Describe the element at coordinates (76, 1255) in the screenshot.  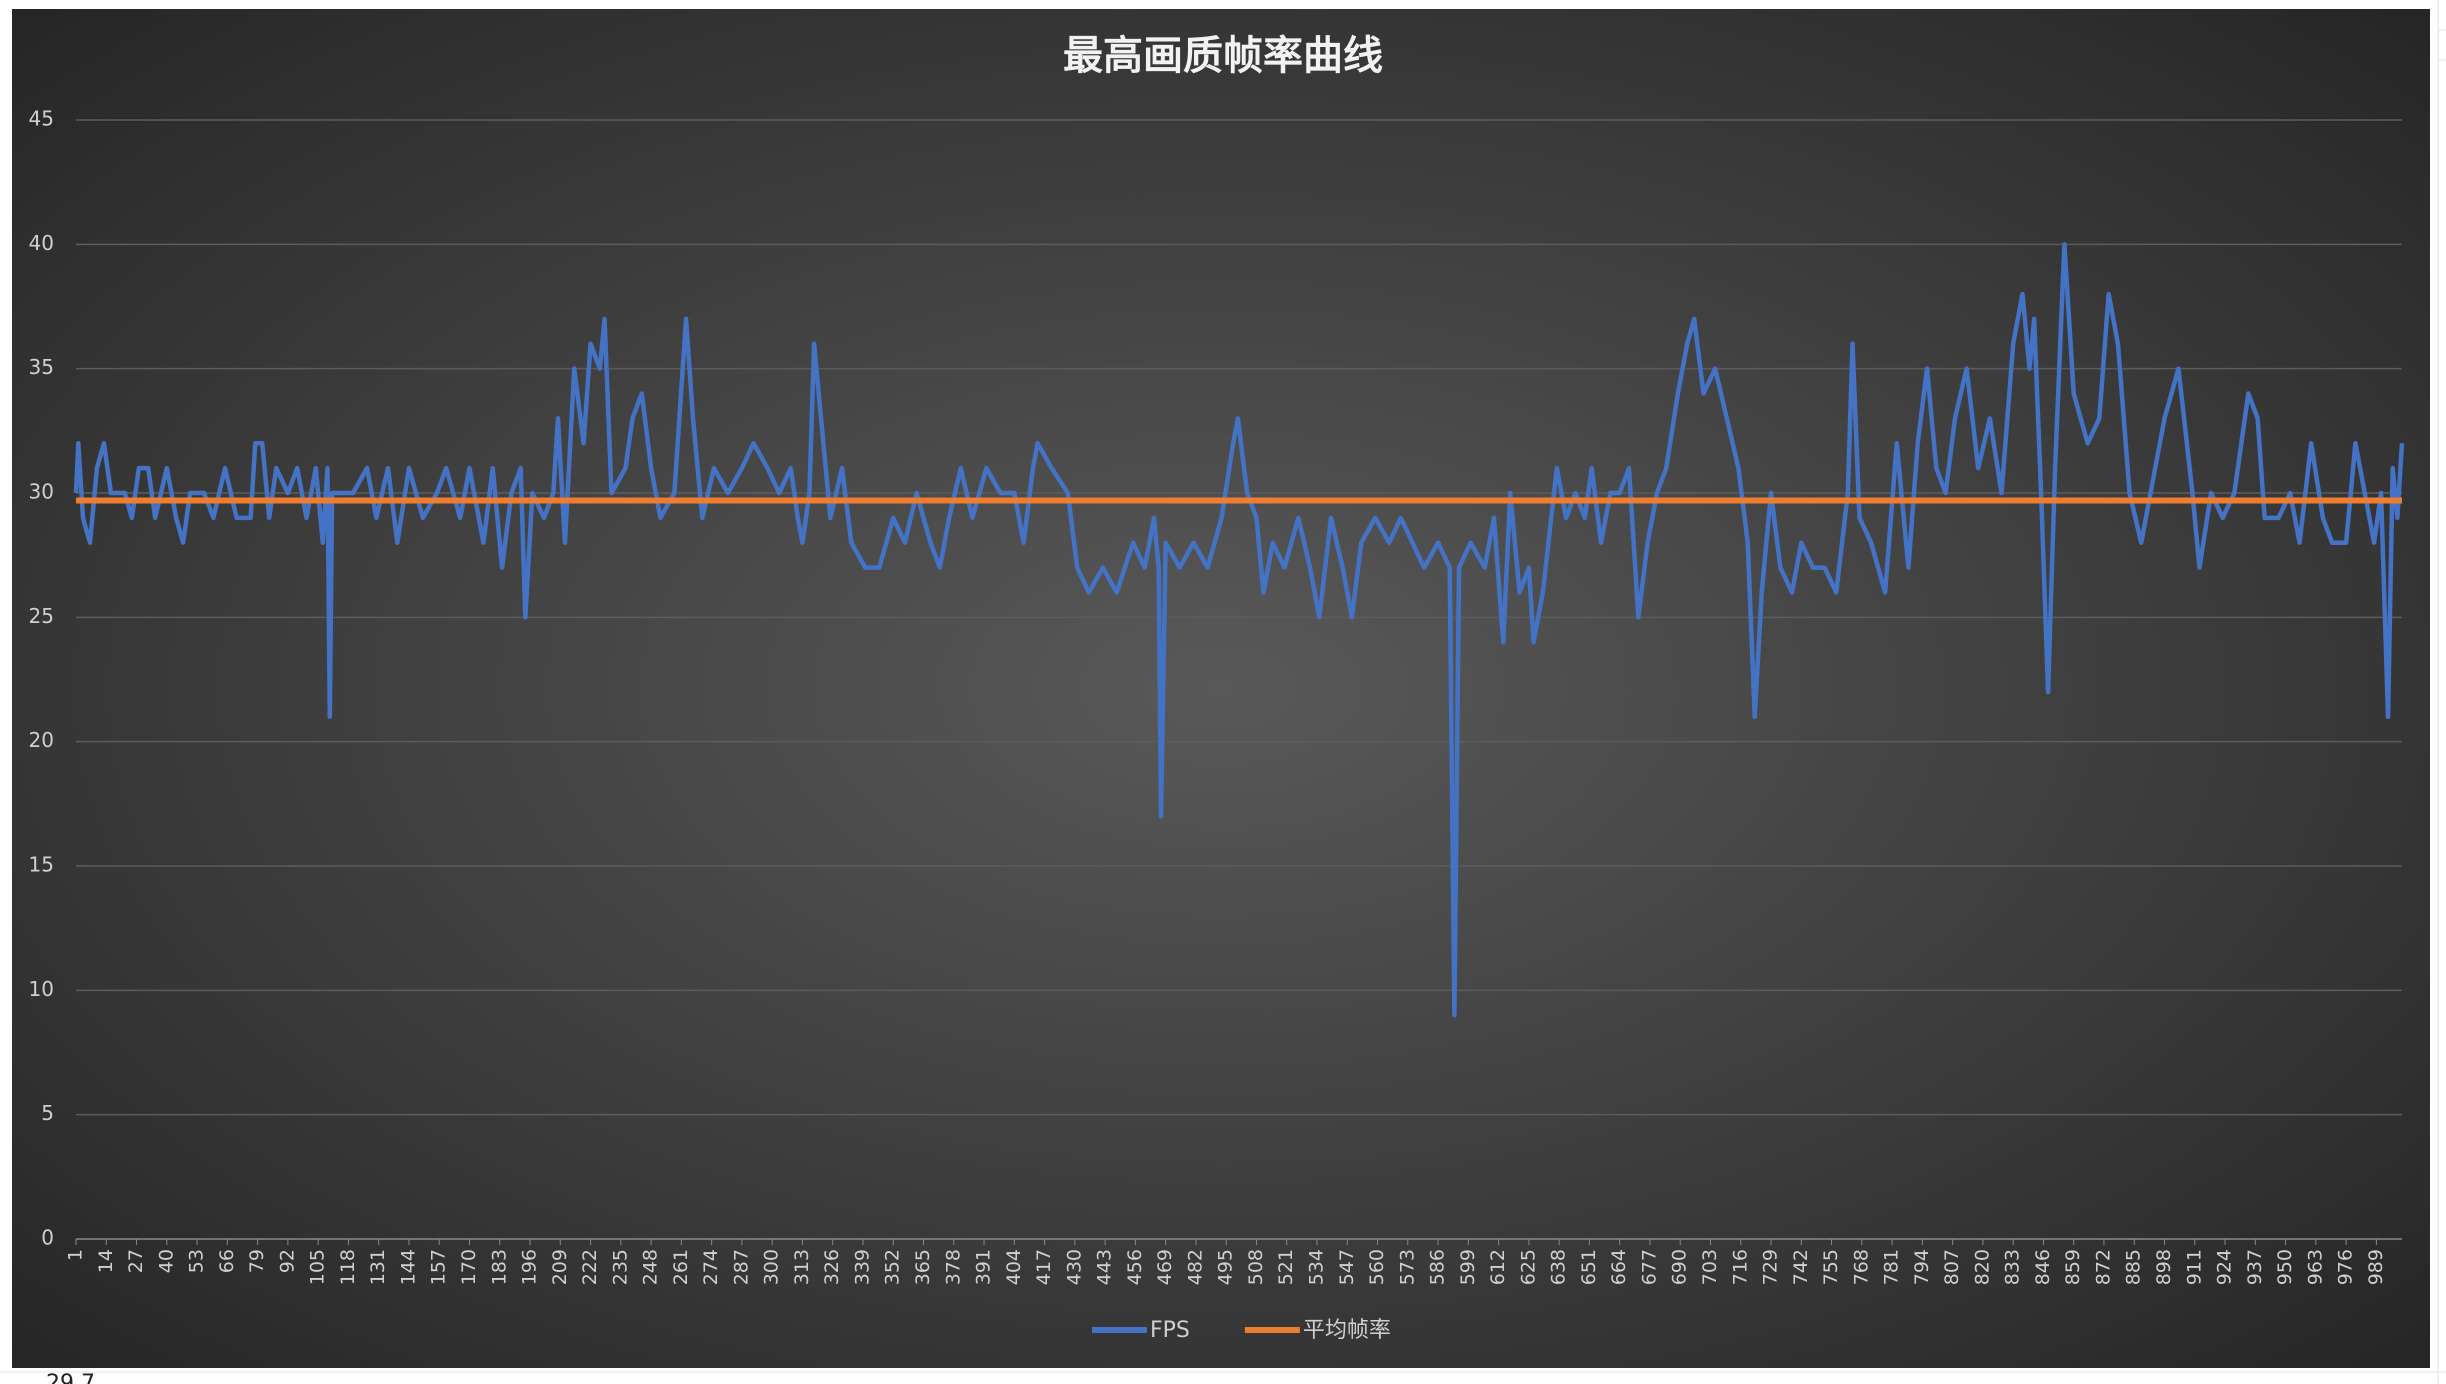
I see `x-tick-label: 1` at that location.